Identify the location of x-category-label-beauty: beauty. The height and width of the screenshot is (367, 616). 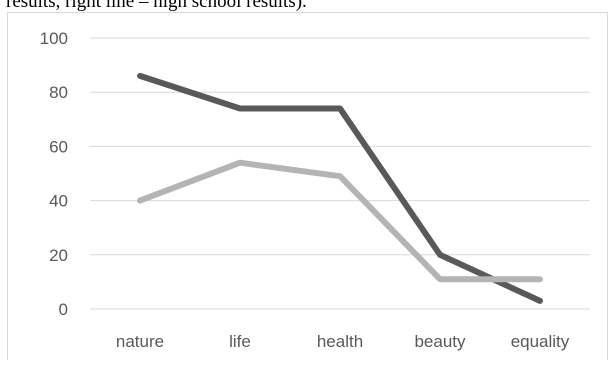
(440, 341).